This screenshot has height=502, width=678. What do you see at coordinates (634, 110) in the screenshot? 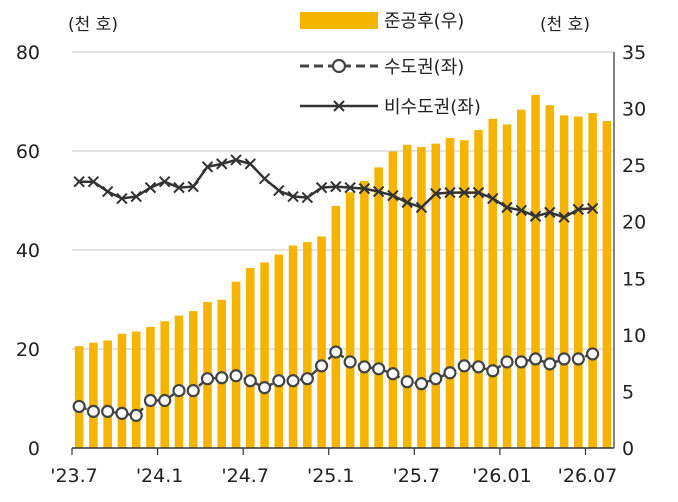
I see `right-tick-label: 30` at bounding box center [634, 110].